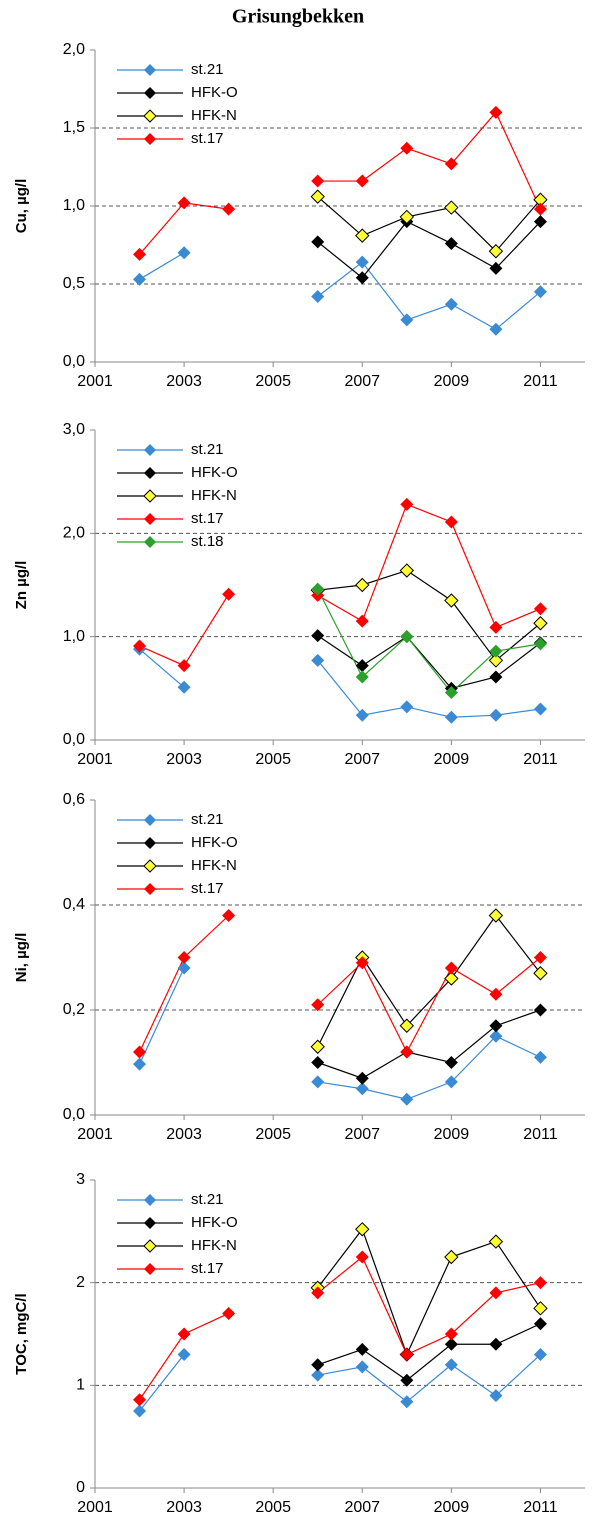 The width and height of the screenshot is (596, 1532). What do you see at coordinates (74, 429) in the screenshot?
I see `y-tick-label: 3,0` at bounding box center [74, 429].